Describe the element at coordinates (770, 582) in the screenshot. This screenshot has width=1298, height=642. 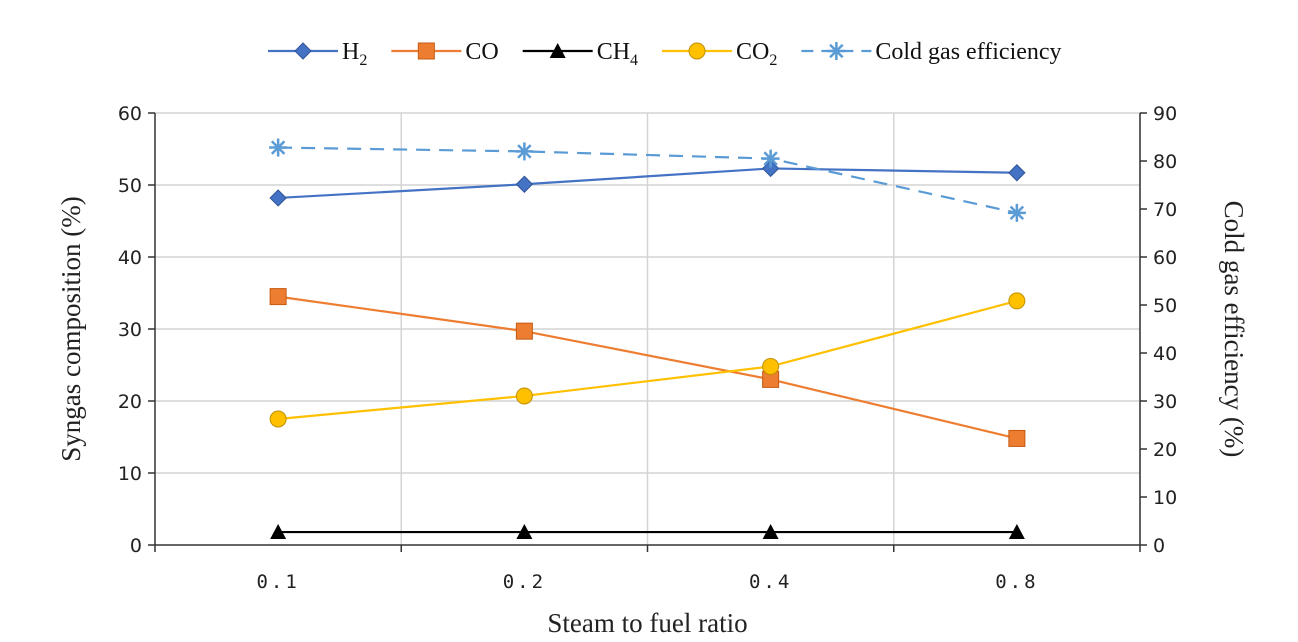
I see `x-tick-label: 0.4` at that location.